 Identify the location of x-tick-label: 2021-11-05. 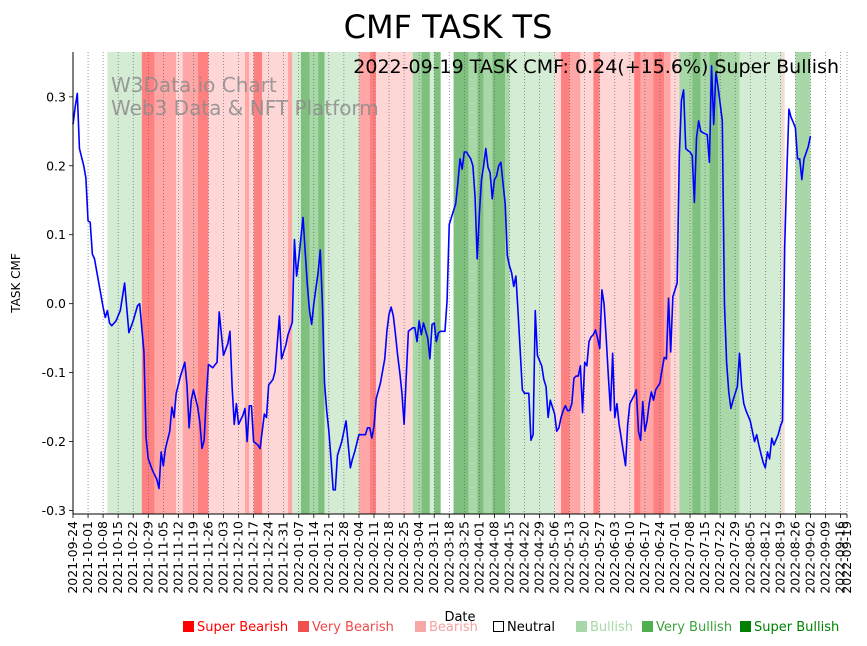
(162, 557).